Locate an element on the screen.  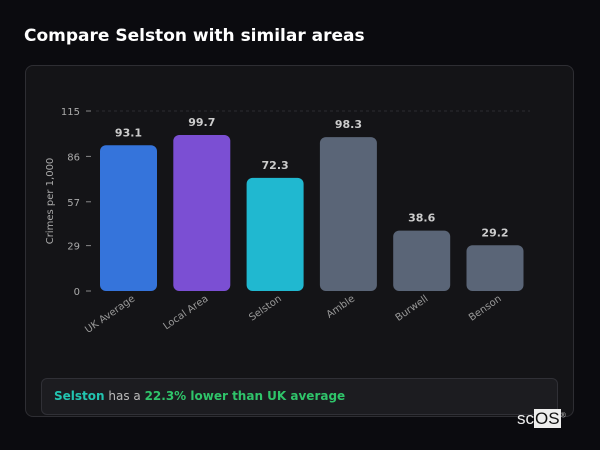
x-tick-label: Burwell is located at coordinates (412, 308).